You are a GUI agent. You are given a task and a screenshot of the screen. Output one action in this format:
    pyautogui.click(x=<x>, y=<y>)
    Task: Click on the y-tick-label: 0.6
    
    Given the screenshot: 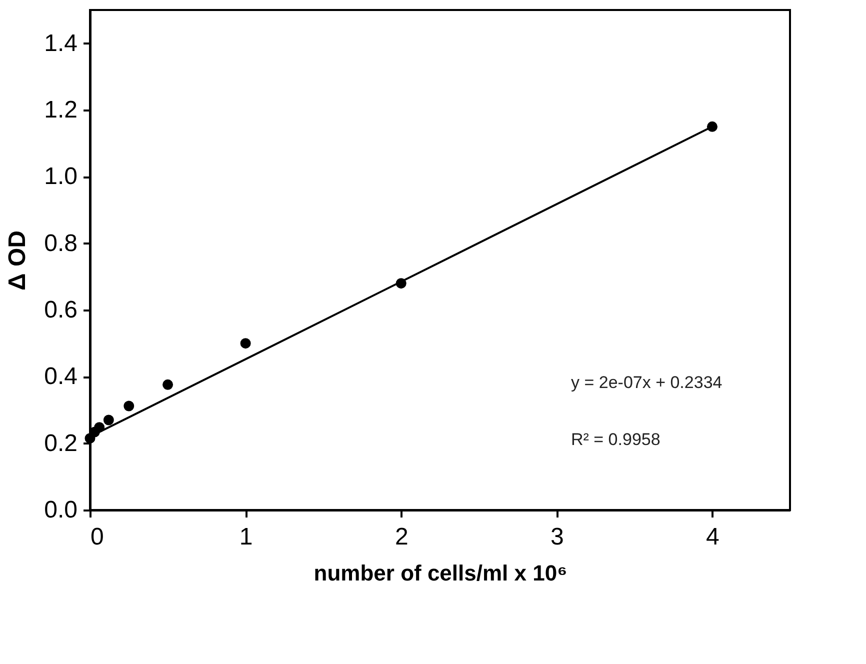 What is the action you would take?
    pyautogui.click(x=61, y=310)
    